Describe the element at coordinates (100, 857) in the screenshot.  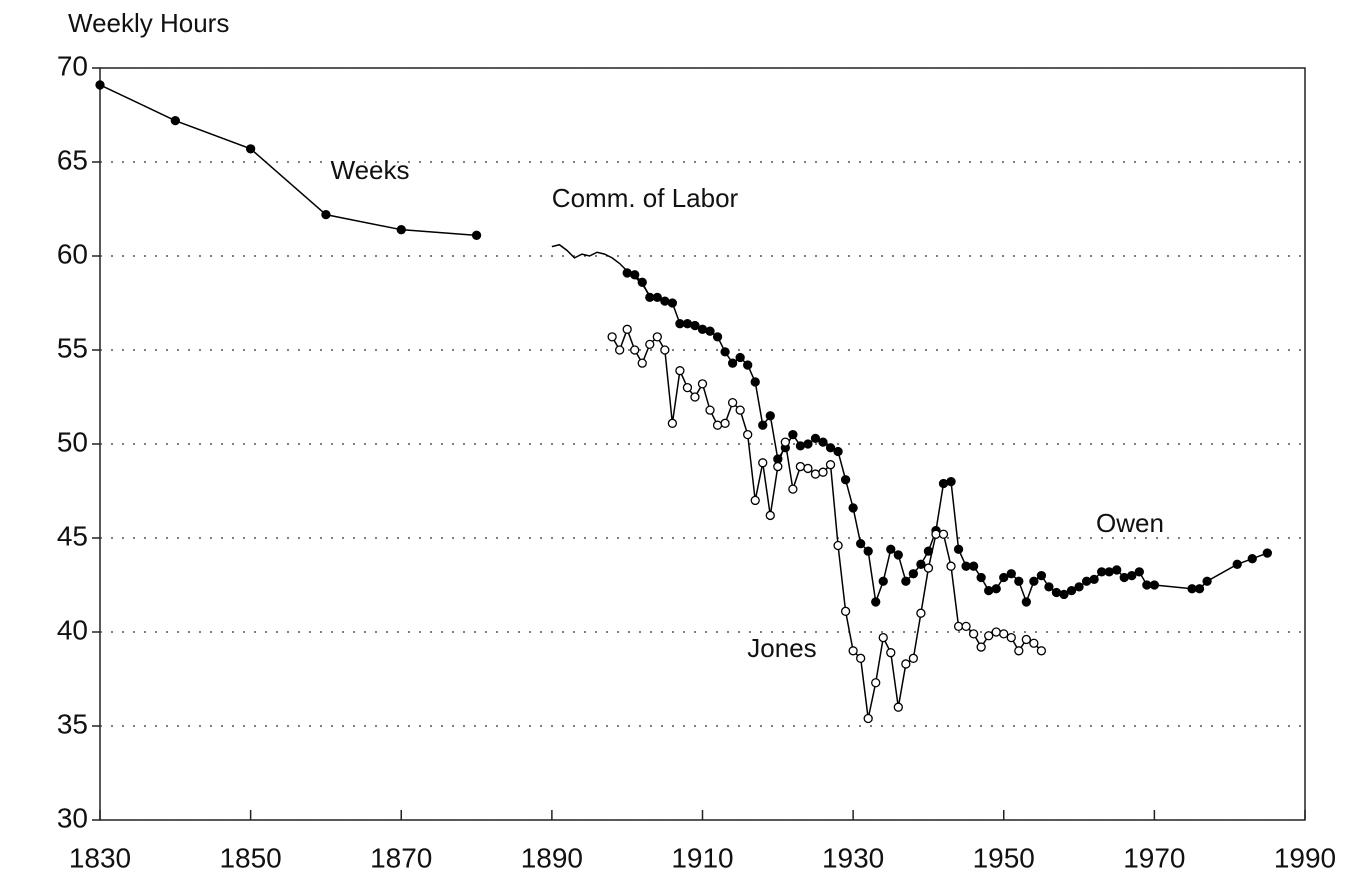
I see `x-tick-label: 1830` at that location.